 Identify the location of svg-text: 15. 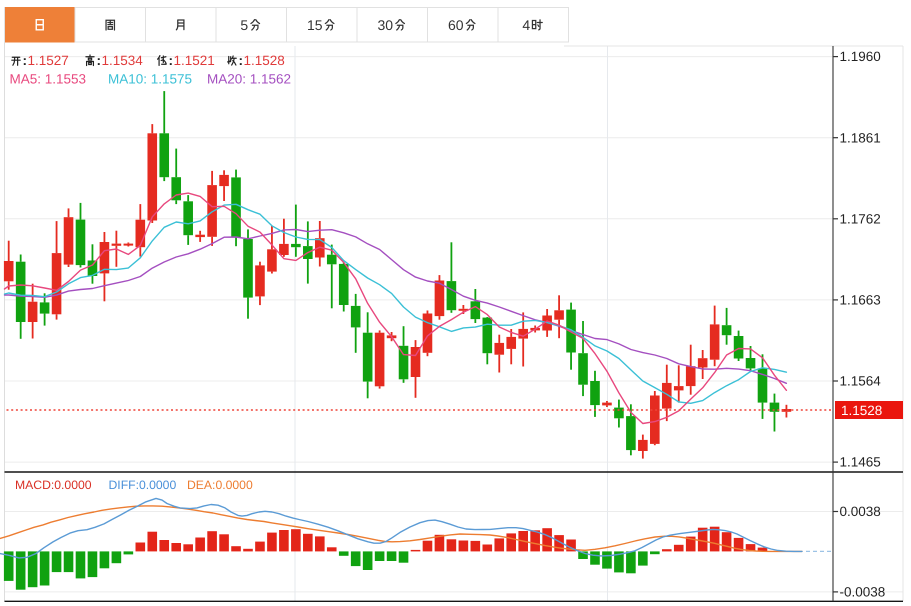
(315, 25).